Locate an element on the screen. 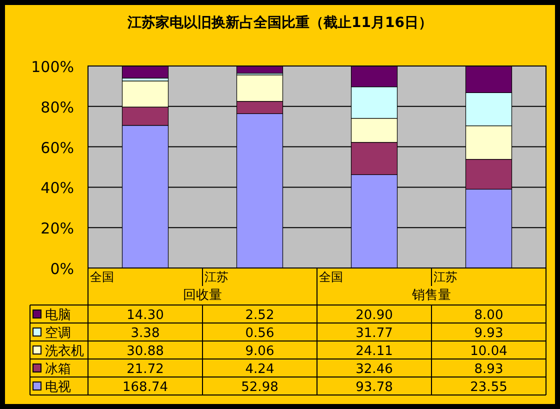 The image size is (560, 409). text: 9.93 is located at coordinates (489, 333).